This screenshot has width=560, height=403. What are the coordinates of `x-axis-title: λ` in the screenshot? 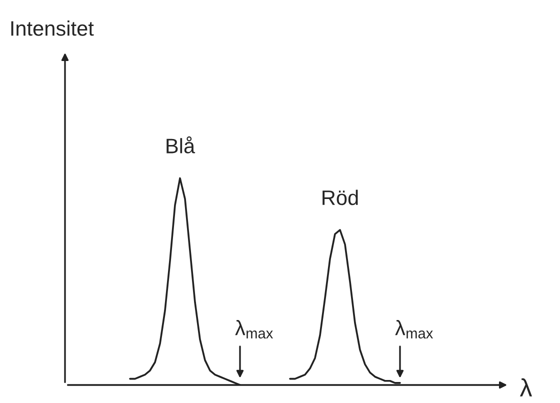 It's located at (526, 387).